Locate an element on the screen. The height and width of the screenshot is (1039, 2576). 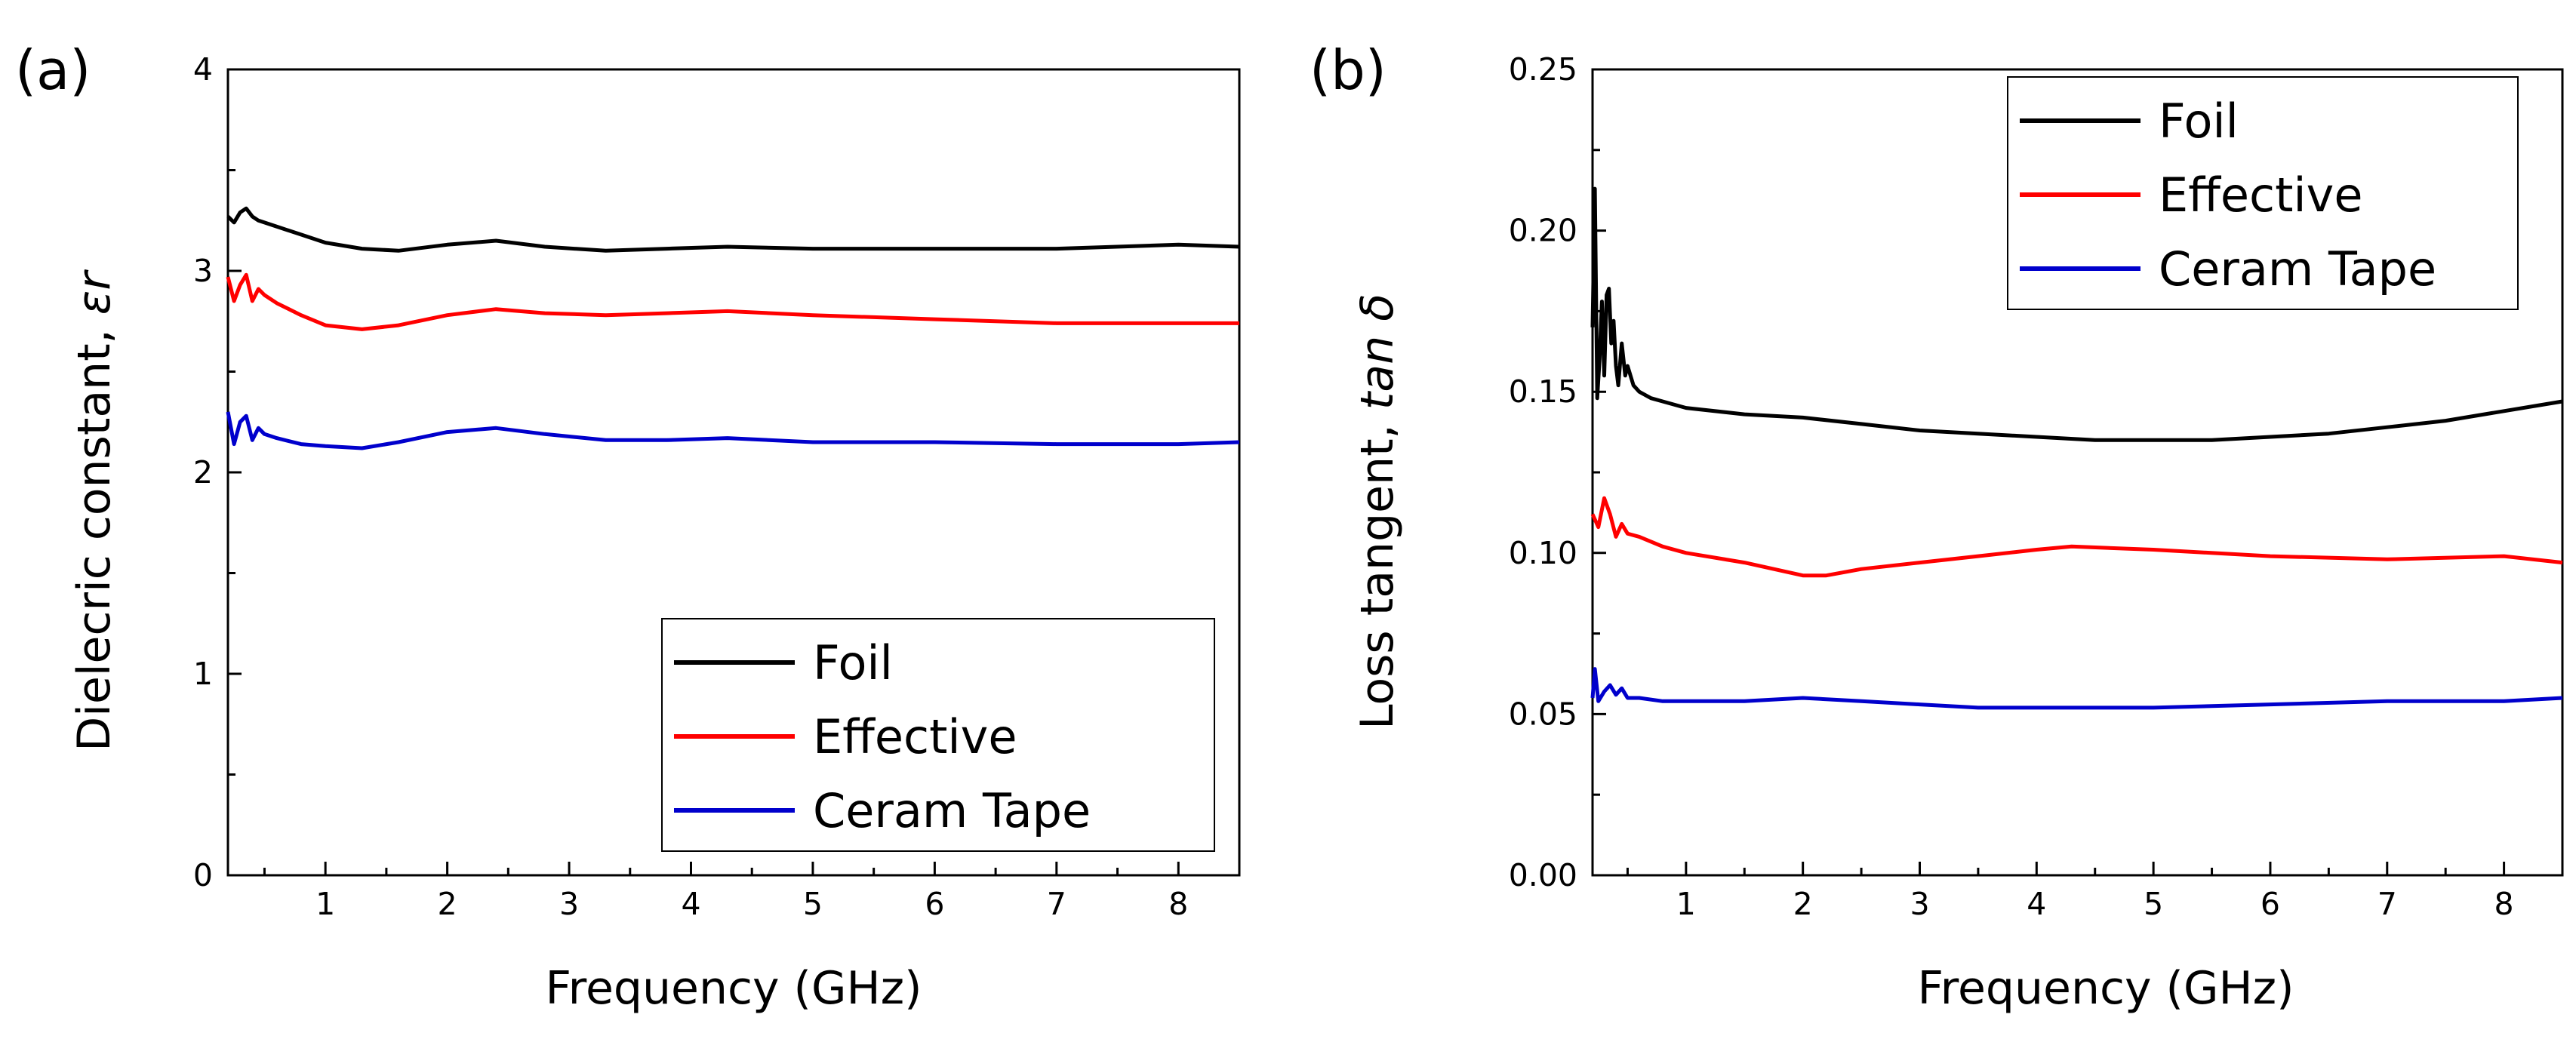
y-tick-label: 0 is located at coordinates (203, 875).